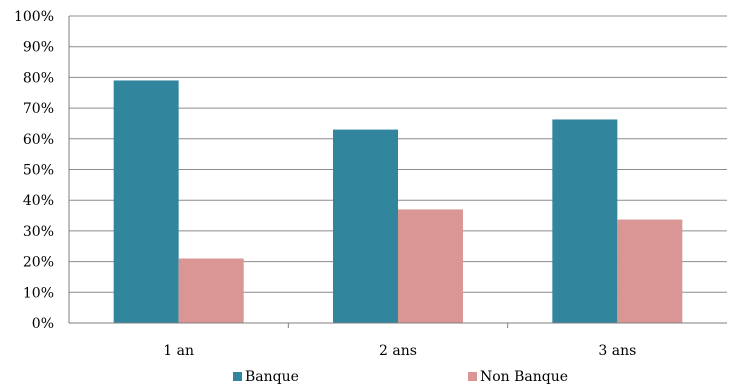 The image size is (743, 389). Describe the element at coordinates (38, 293) in the screenshot. I see `y-tick-label: 10%` at that location.